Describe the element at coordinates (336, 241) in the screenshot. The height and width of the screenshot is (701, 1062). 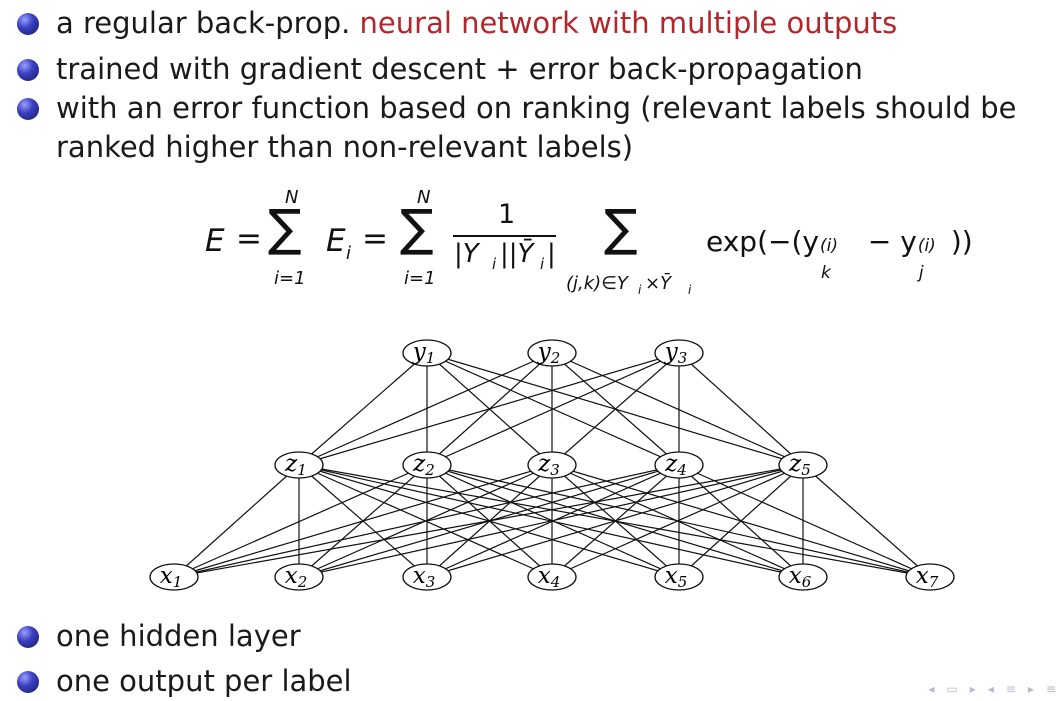
I see `formula-Ei: E` at that location.